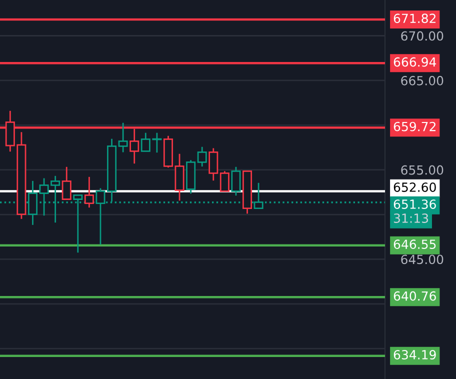  What do you see at coordinates (411, 218) in the screenshot?
I see `text: 31:13` at bounding box center [411, 218].